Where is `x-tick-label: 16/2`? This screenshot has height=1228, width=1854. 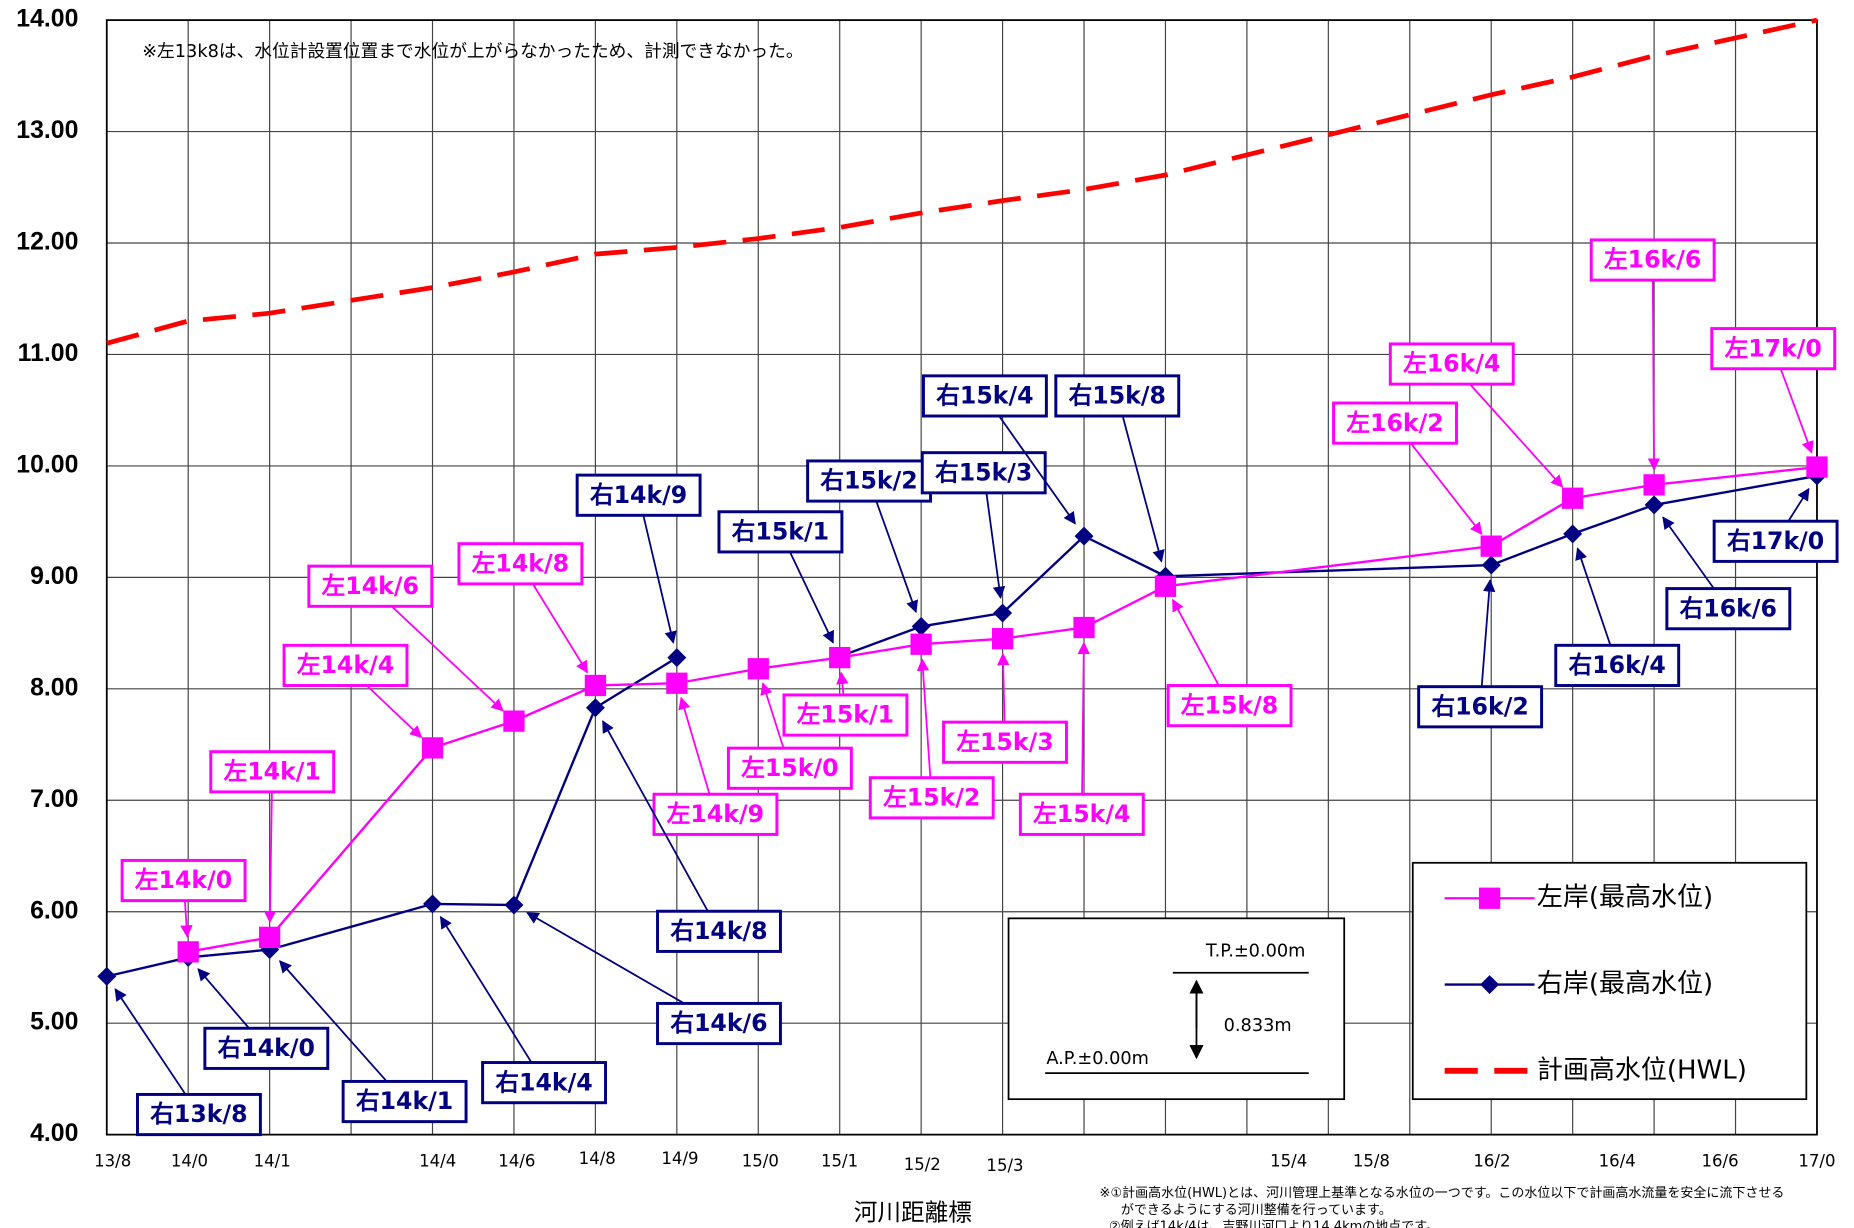
x-tick-label: 16/2 is located at coordinates (1491, 1160).